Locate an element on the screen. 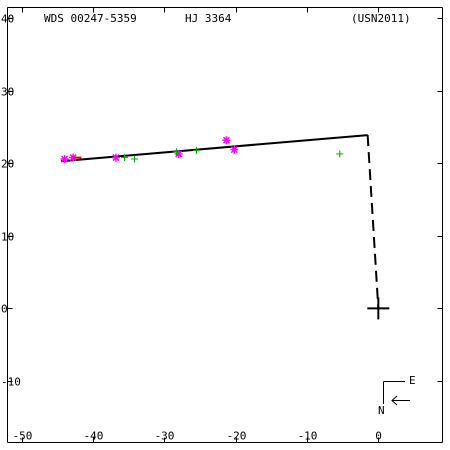 This screenshot has height=450, width=450. compass-north-label: N is located at coordinates (381, 410).